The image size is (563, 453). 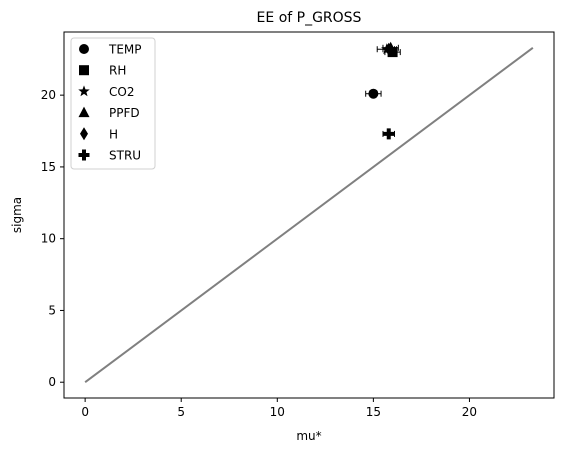 I want to click on legend-item-h: H, so click(x=99, y=134).